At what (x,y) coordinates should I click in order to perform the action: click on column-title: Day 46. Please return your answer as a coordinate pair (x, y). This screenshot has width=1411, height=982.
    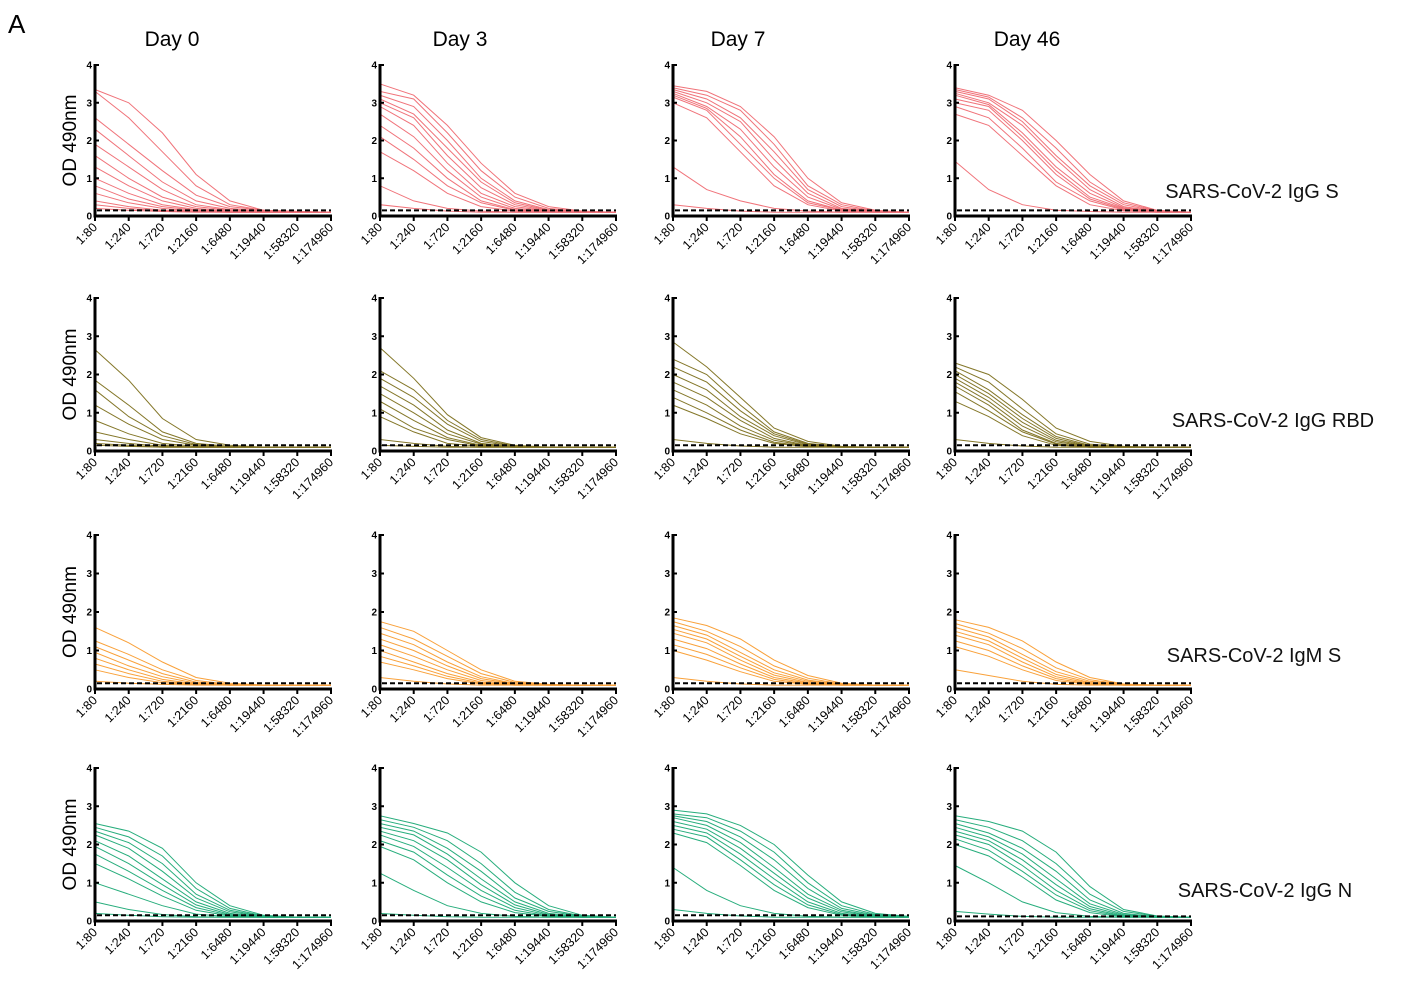
    Looking at the image, I should click on (1027, 39).